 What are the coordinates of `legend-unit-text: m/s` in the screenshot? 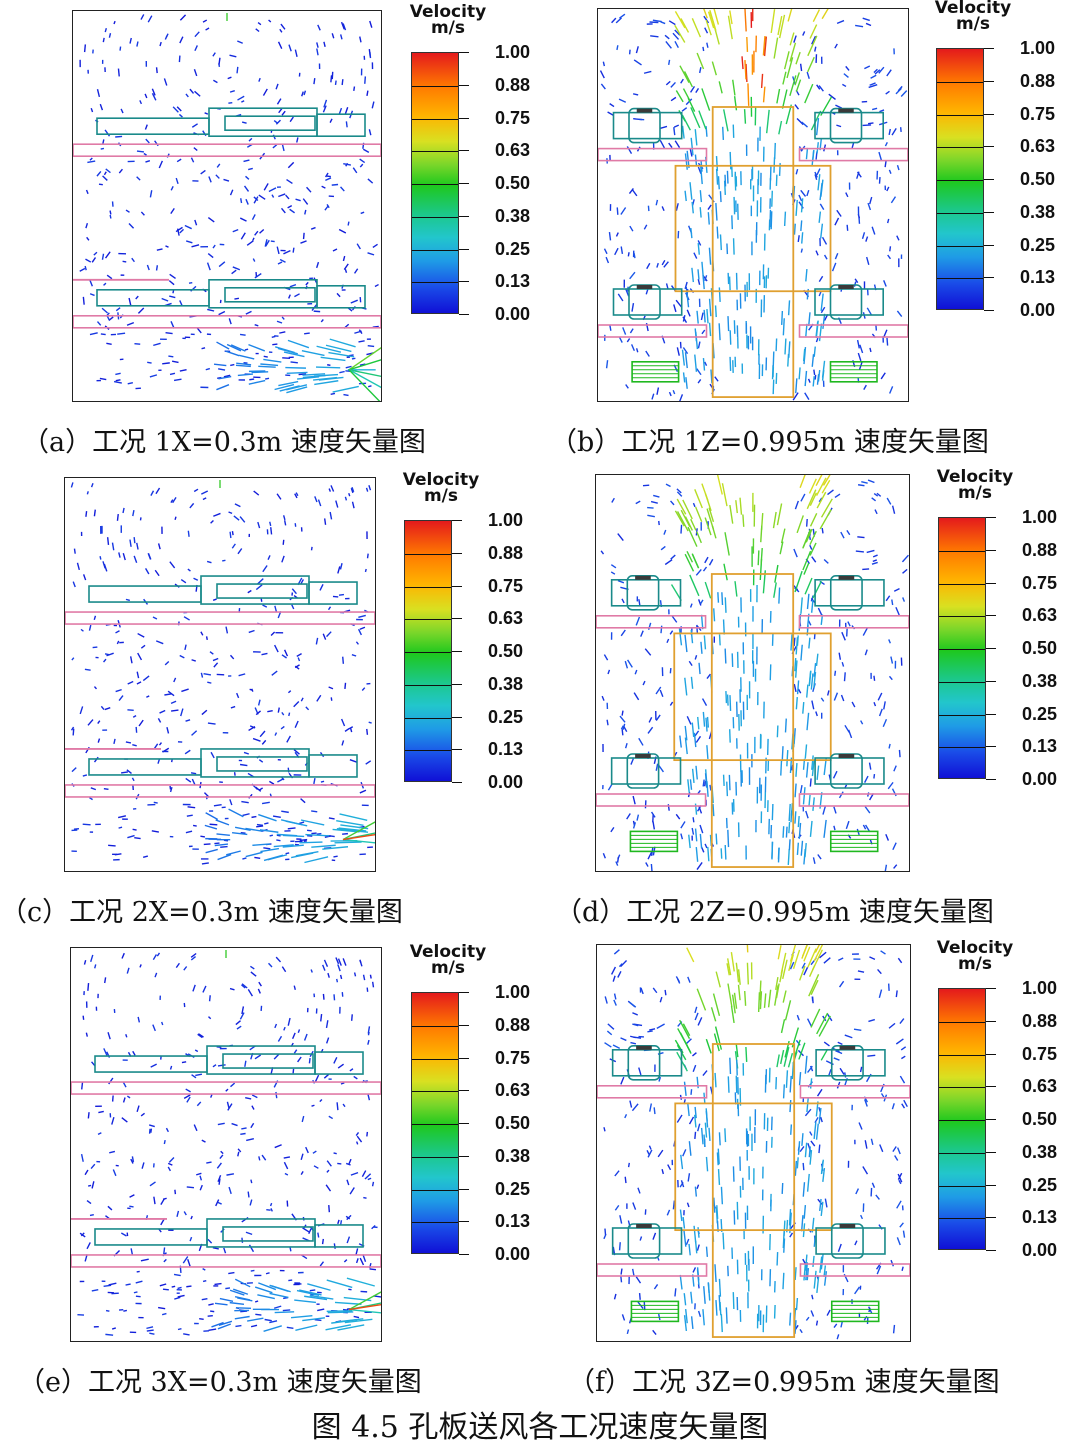 It's located at (448, 28).